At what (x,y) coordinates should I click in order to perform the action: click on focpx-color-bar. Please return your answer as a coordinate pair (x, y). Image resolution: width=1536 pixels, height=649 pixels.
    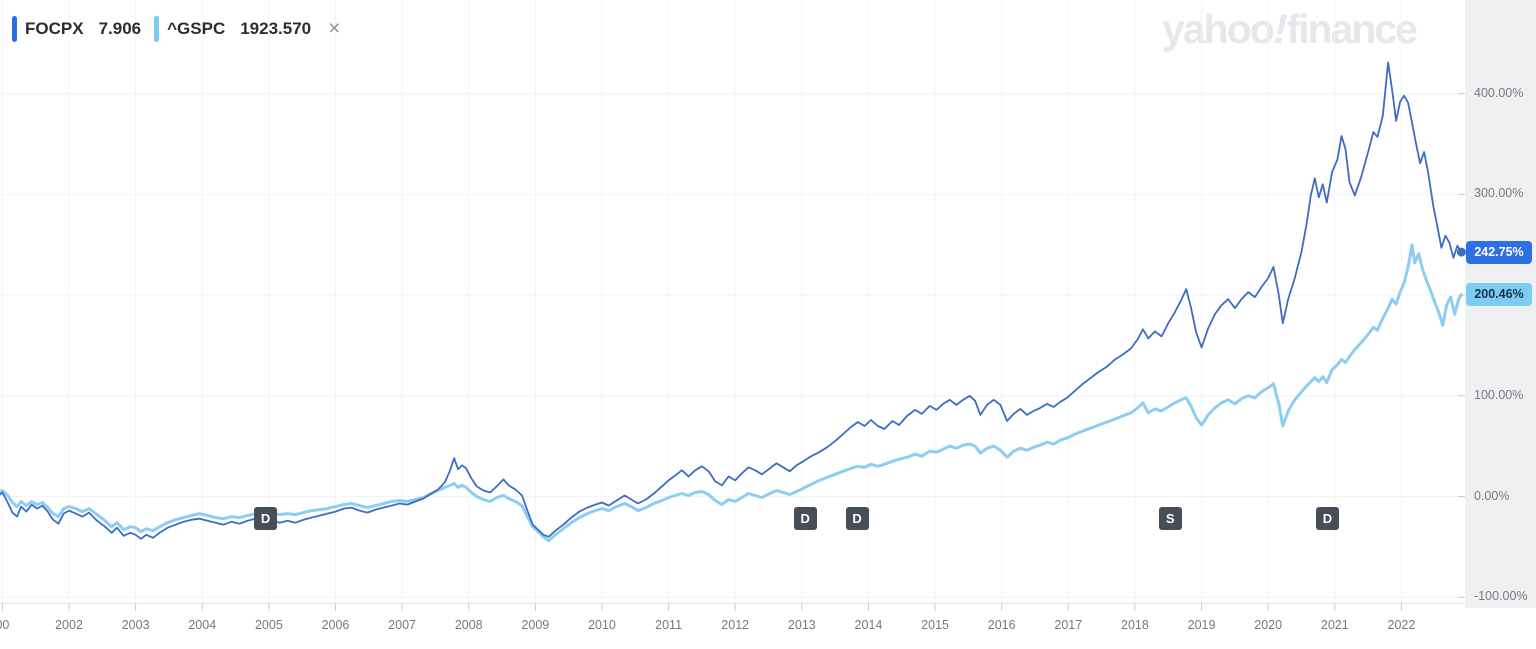
    Looking at the image, I should click on (14, 29).